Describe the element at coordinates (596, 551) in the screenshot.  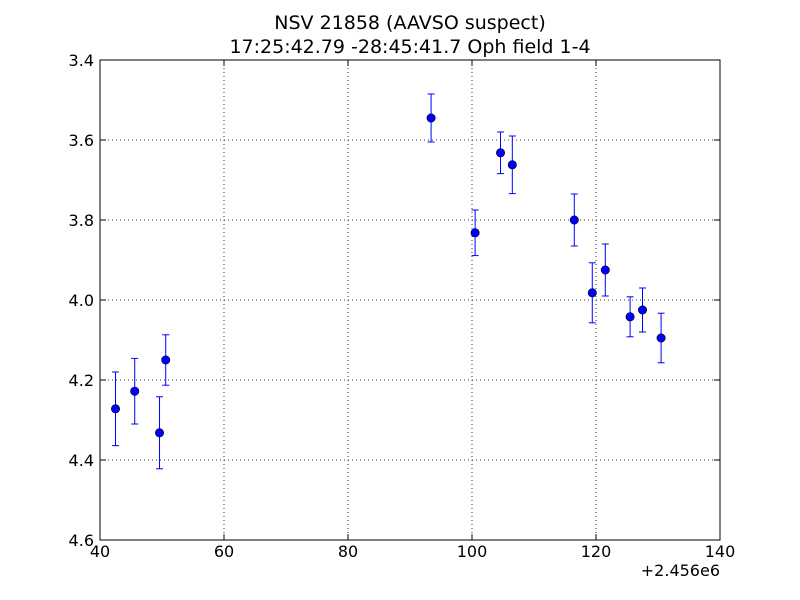
I see `x-tick-label: 120` at that location.